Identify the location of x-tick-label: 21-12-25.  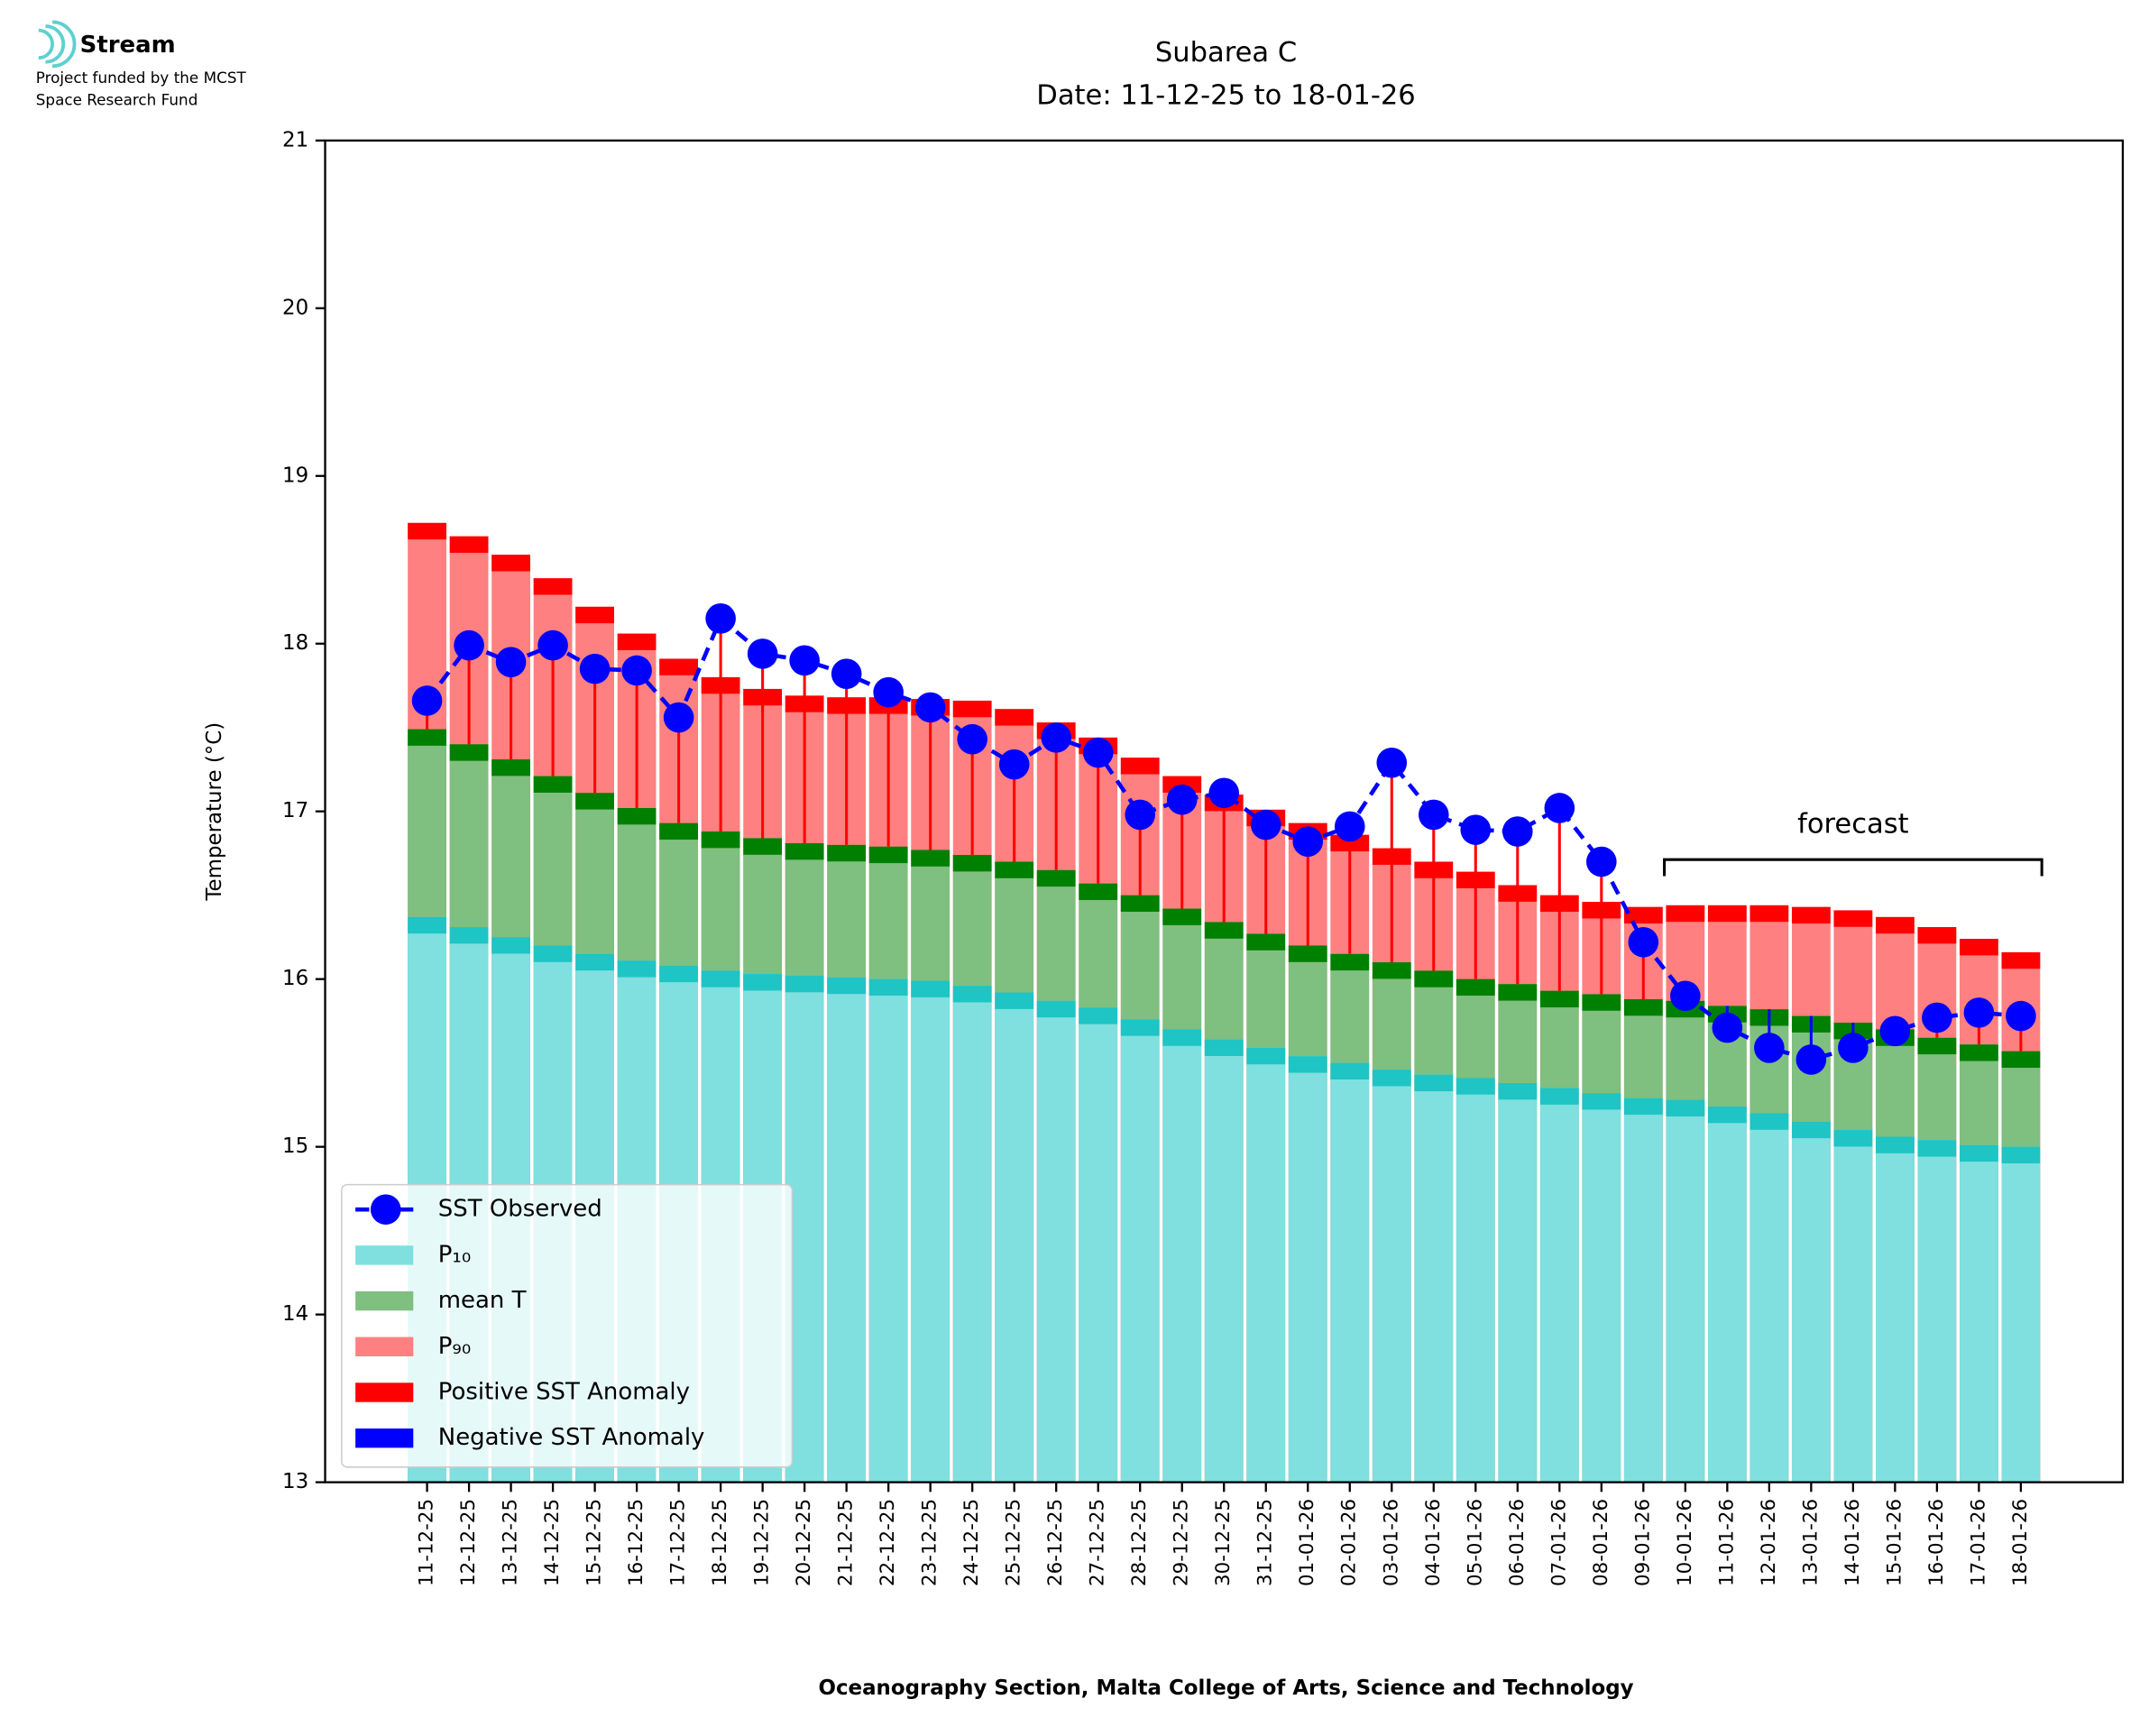
(846, 1543).